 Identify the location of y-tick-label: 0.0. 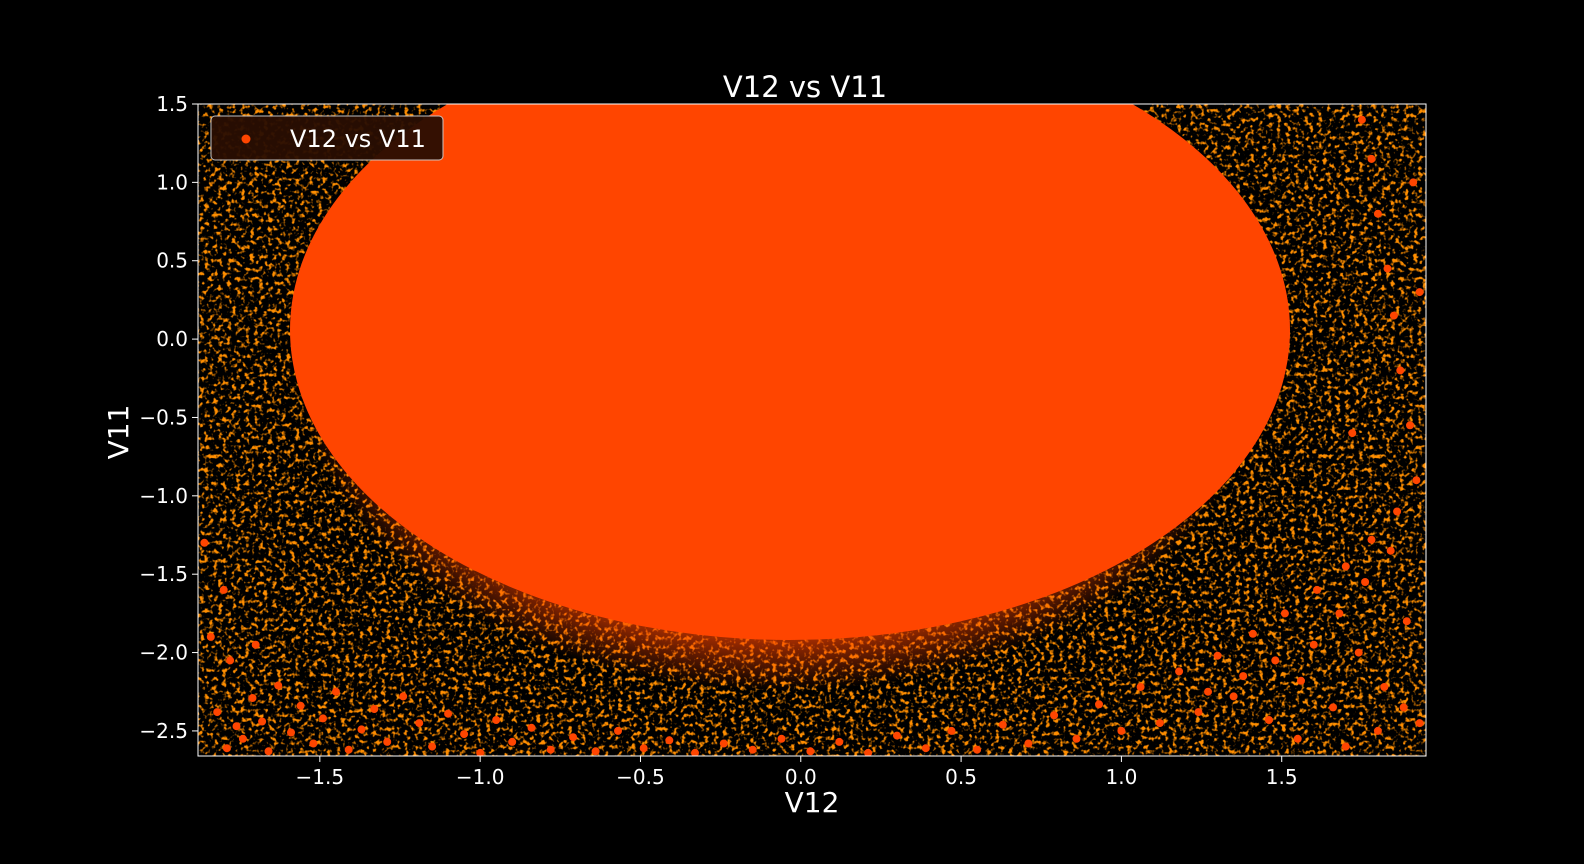
(172, 339).